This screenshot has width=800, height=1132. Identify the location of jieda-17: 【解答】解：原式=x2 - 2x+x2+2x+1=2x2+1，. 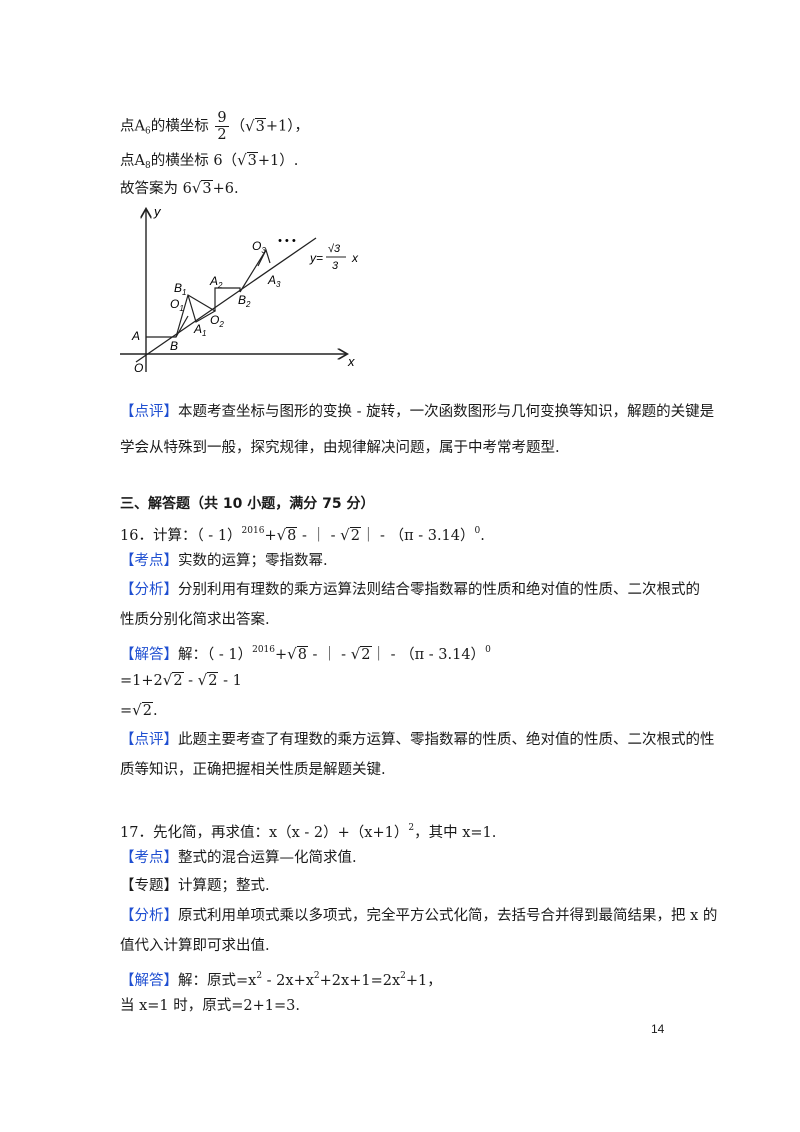
(281, 980).